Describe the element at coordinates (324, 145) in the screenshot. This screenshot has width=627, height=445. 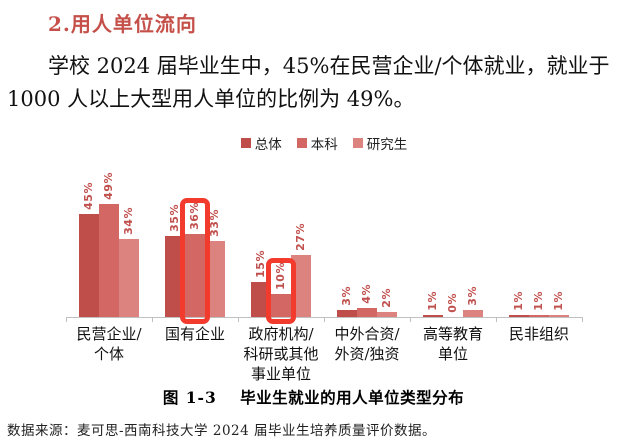
I see `legend-label-undergraduate: 本科` at that location.